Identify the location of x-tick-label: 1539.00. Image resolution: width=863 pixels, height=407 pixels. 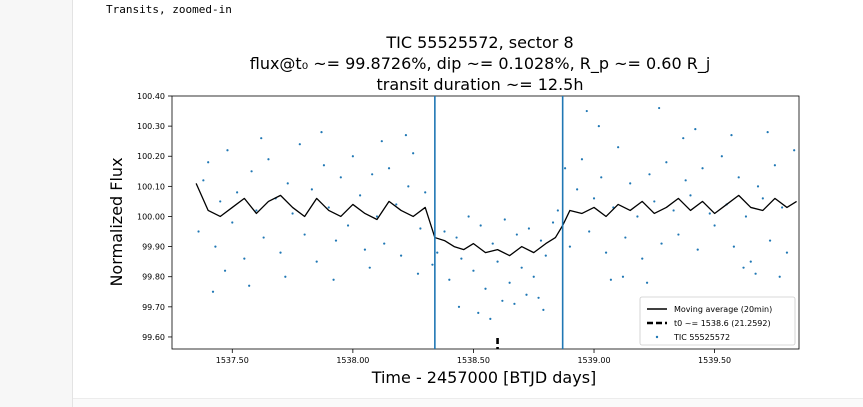
(593, 360).